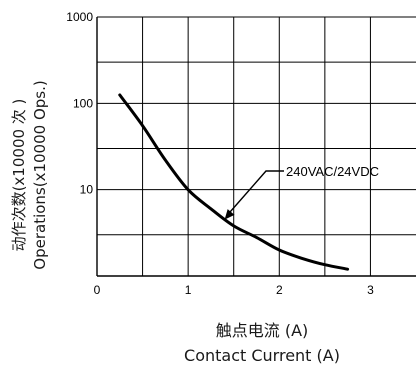  What do you see at coordinates (87, 190) in the screenshot?
I see `y-tick-label: 10` at bounding box center [87, 190].